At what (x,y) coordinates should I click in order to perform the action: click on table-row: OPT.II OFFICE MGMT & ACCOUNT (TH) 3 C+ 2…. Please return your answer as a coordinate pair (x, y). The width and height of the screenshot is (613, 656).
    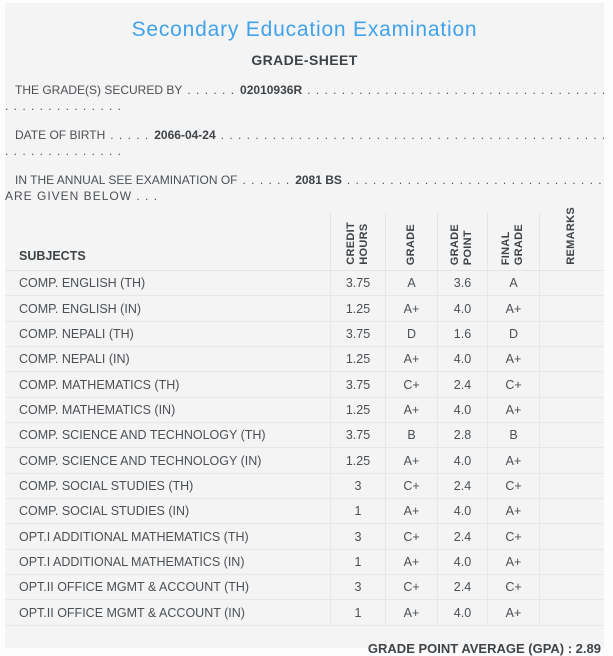
    Looking at the image, I should click on (304, 588).